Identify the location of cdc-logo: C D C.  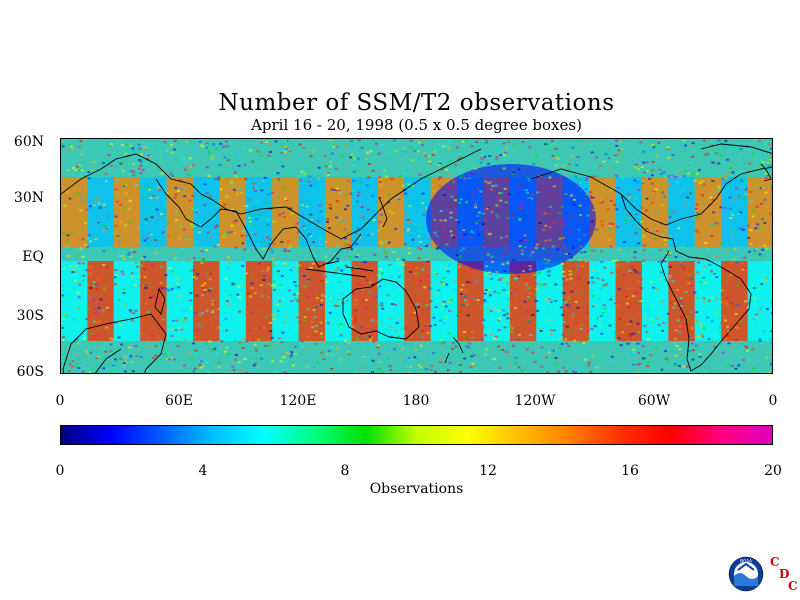
(784, 575).